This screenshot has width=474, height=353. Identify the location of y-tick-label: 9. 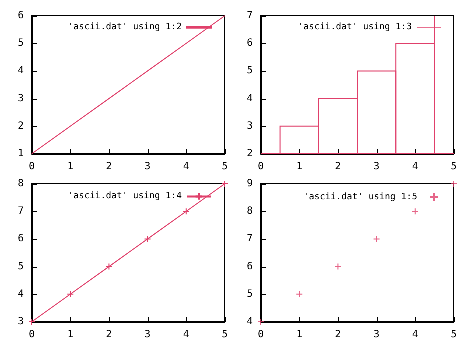
(249, 184).